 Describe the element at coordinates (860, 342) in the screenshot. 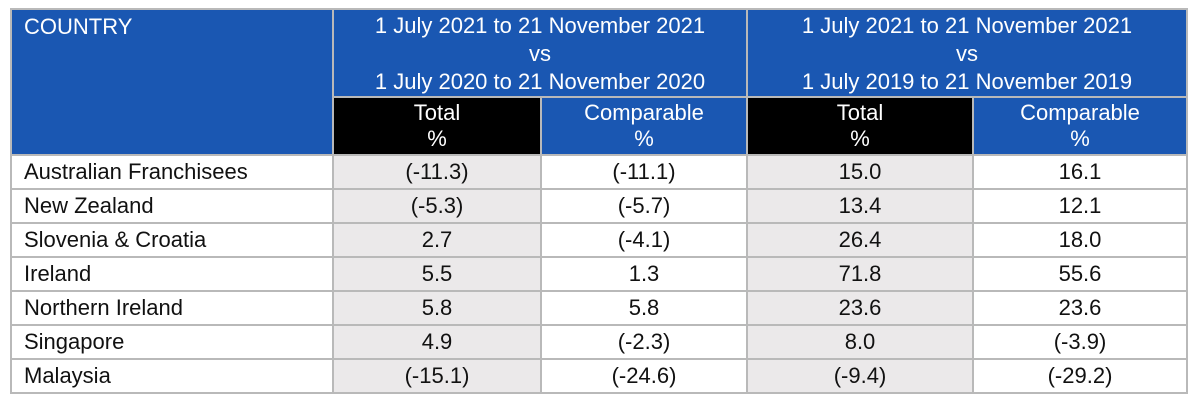

I see `p2-total-cell: 8.0` at that location.